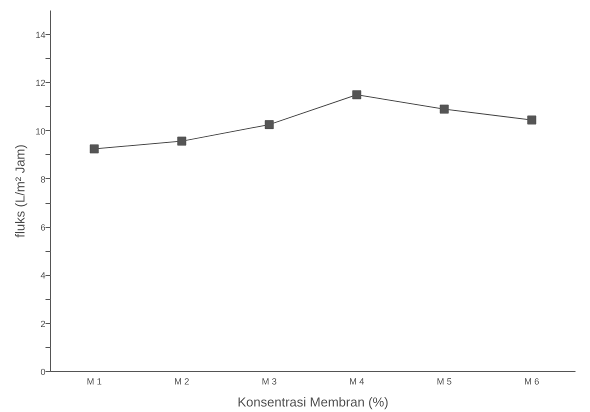  I want to click on y-tick-label: 0, so click(43, 372).